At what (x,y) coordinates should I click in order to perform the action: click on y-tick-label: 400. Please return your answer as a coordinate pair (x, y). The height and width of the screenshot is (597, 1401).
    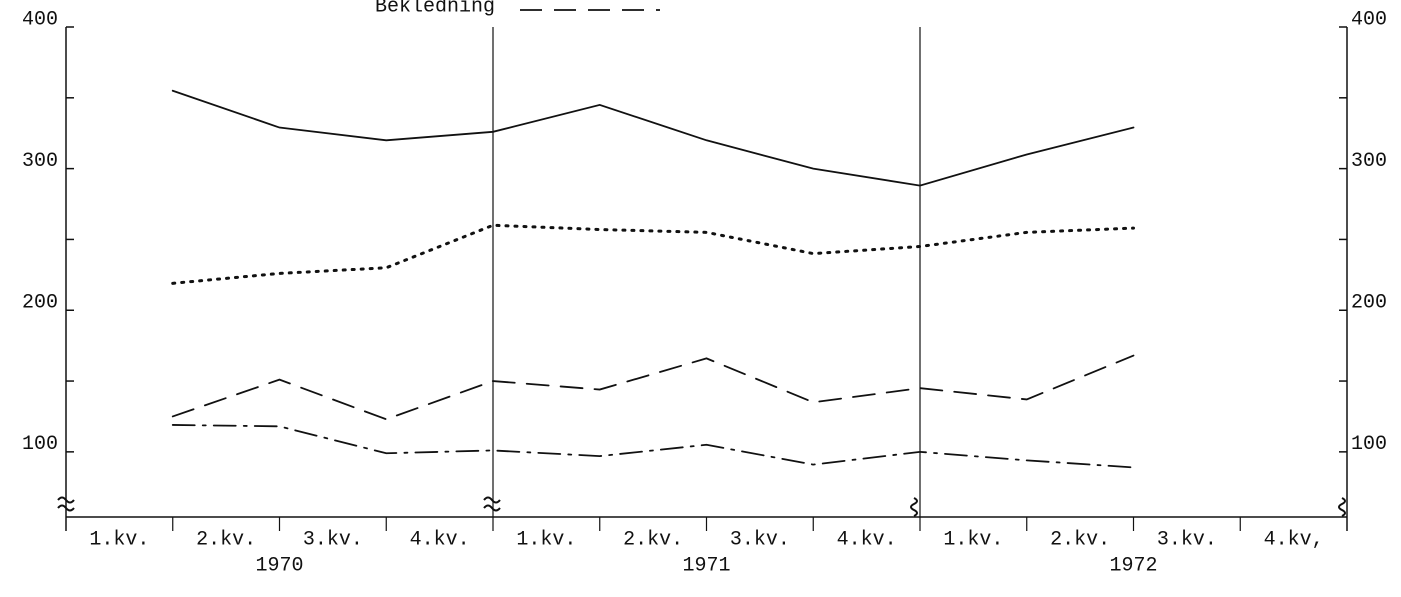
    Looking at the image, I should click on (40, 19).